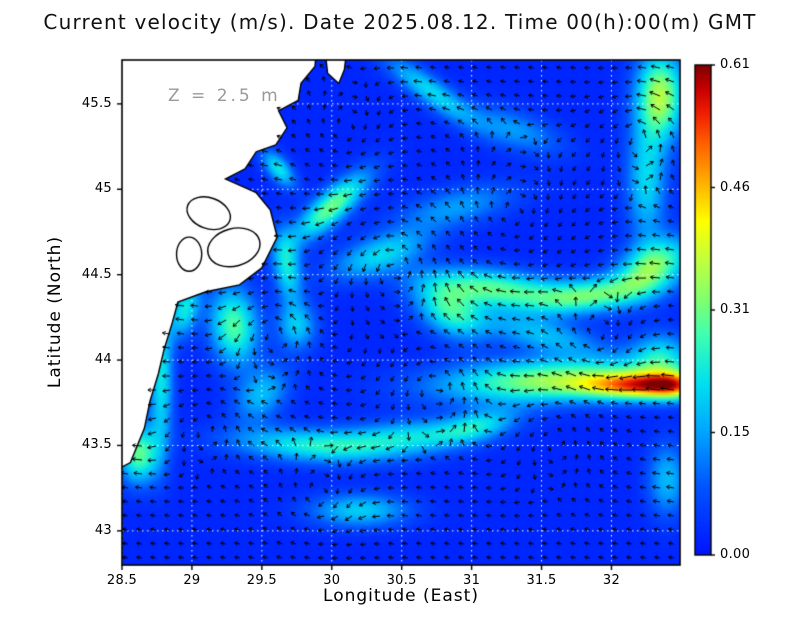 This screenshot has width=800, height=618. I want to click on x-tick-label: 32, so click(611, 580).